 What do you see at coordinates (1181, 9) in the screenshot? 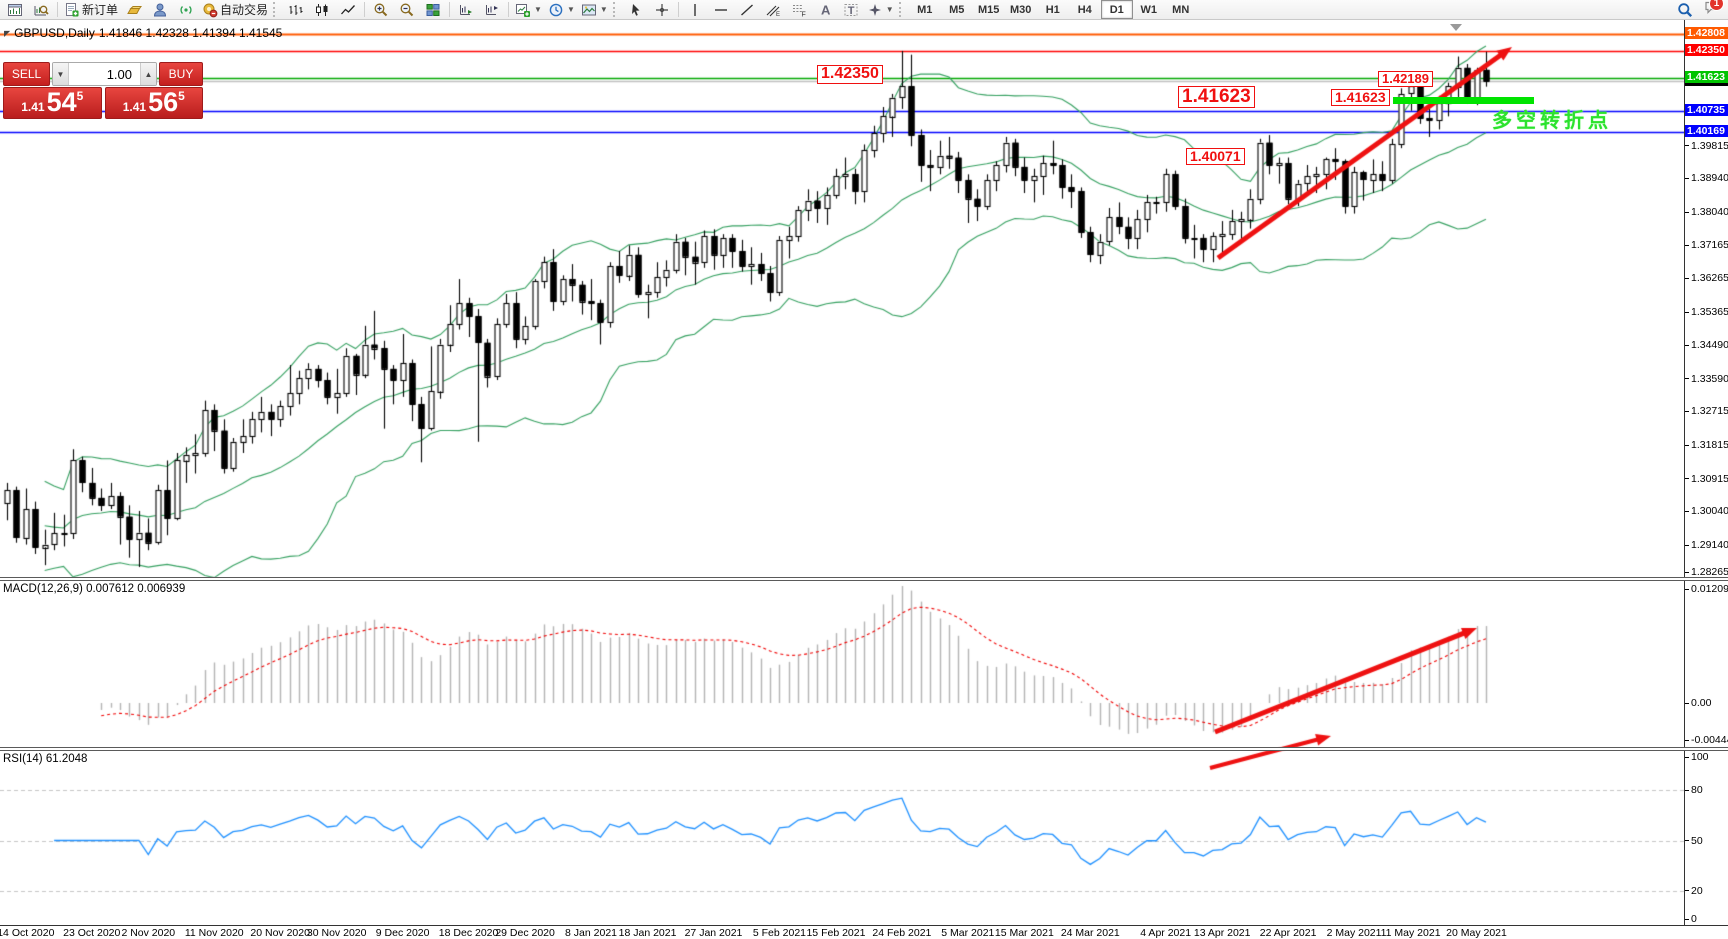
I see `timeframe-mn-button: MN` at bounding box center [1181, 9].